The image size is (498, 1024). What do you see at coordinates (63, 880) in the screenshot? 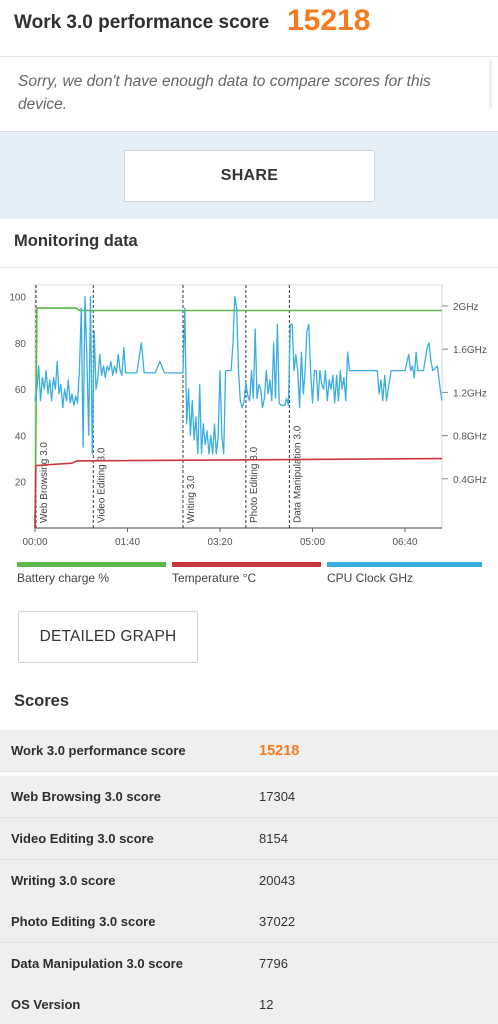
I see `score-label: Writing 3.0 score` at bounding box center [63, 880].